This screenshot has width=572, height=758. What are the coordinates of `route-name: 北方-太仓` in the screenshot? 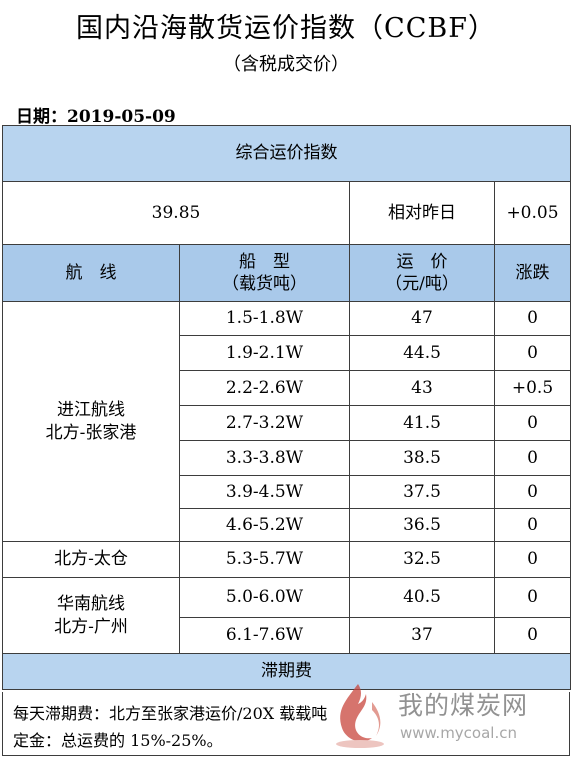 It's located at (91, 559).